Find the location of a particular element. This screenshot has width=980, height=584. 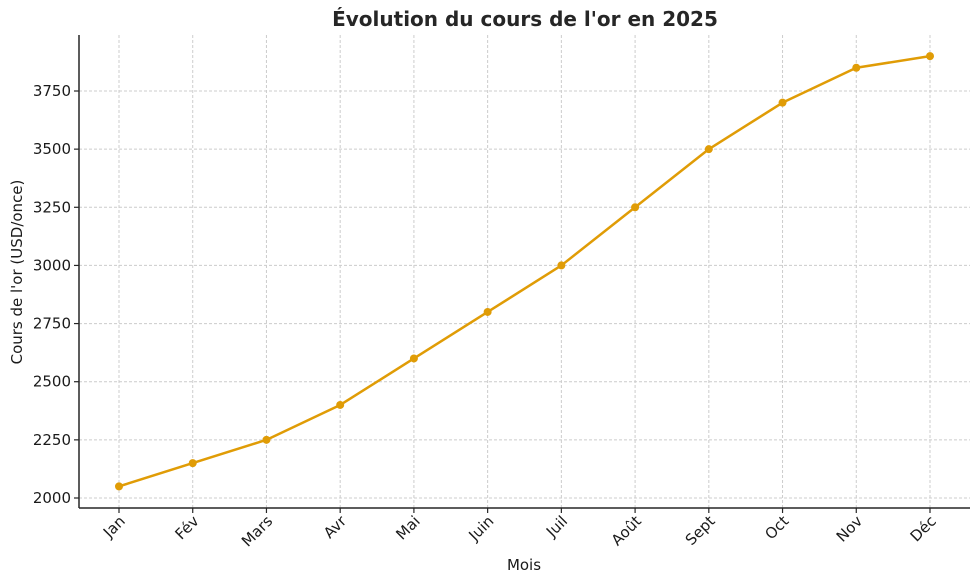

x-tick-label: Fév is located at coordinates (186, 527).